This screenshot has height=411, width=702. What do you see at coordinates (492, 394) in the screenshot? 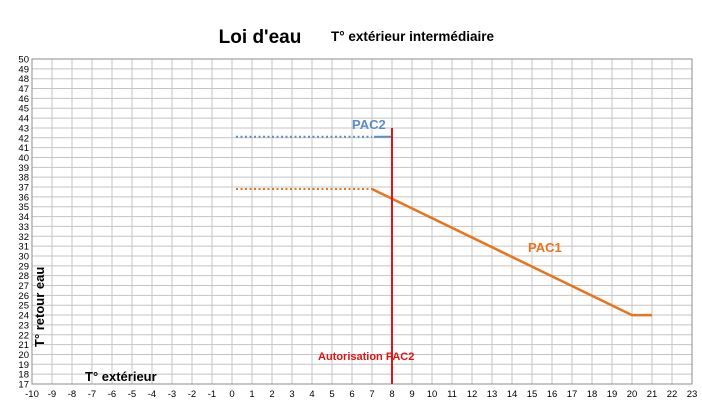
I see `x-tick-label: 13` at bounding box center [492, 394].